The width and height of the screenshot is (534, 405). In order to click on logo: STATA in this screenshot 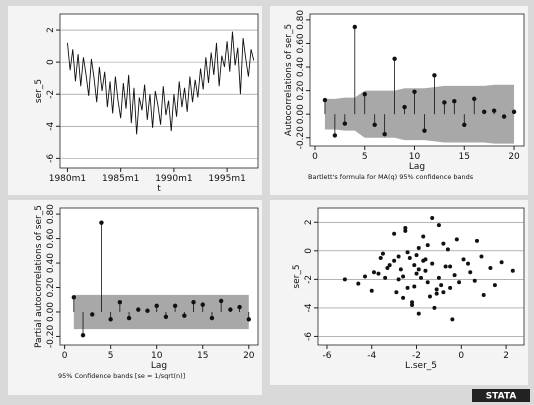, I will do `click(501, 397)`.